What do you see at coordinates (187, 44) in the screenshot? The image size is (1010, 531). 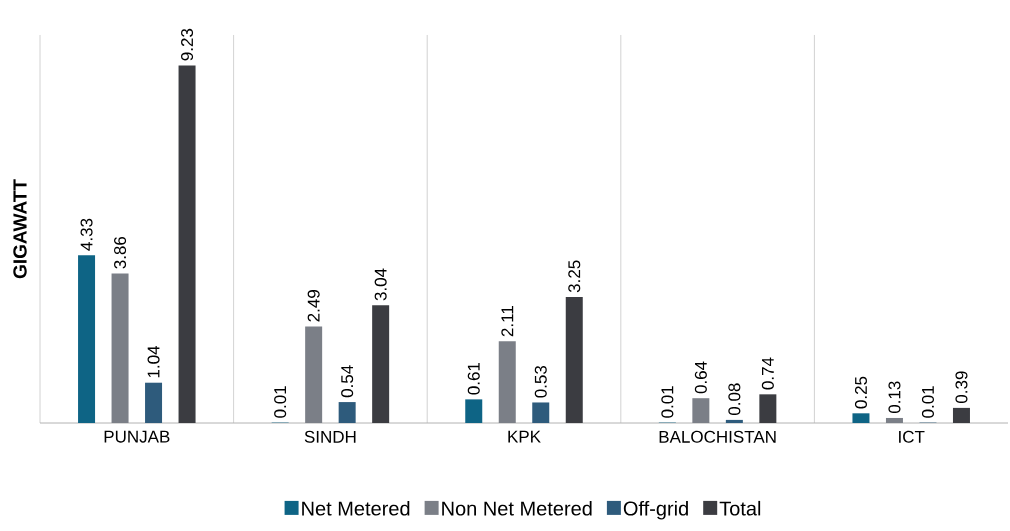 I see `data-label: 9.23` at bounding box center [187, 44].